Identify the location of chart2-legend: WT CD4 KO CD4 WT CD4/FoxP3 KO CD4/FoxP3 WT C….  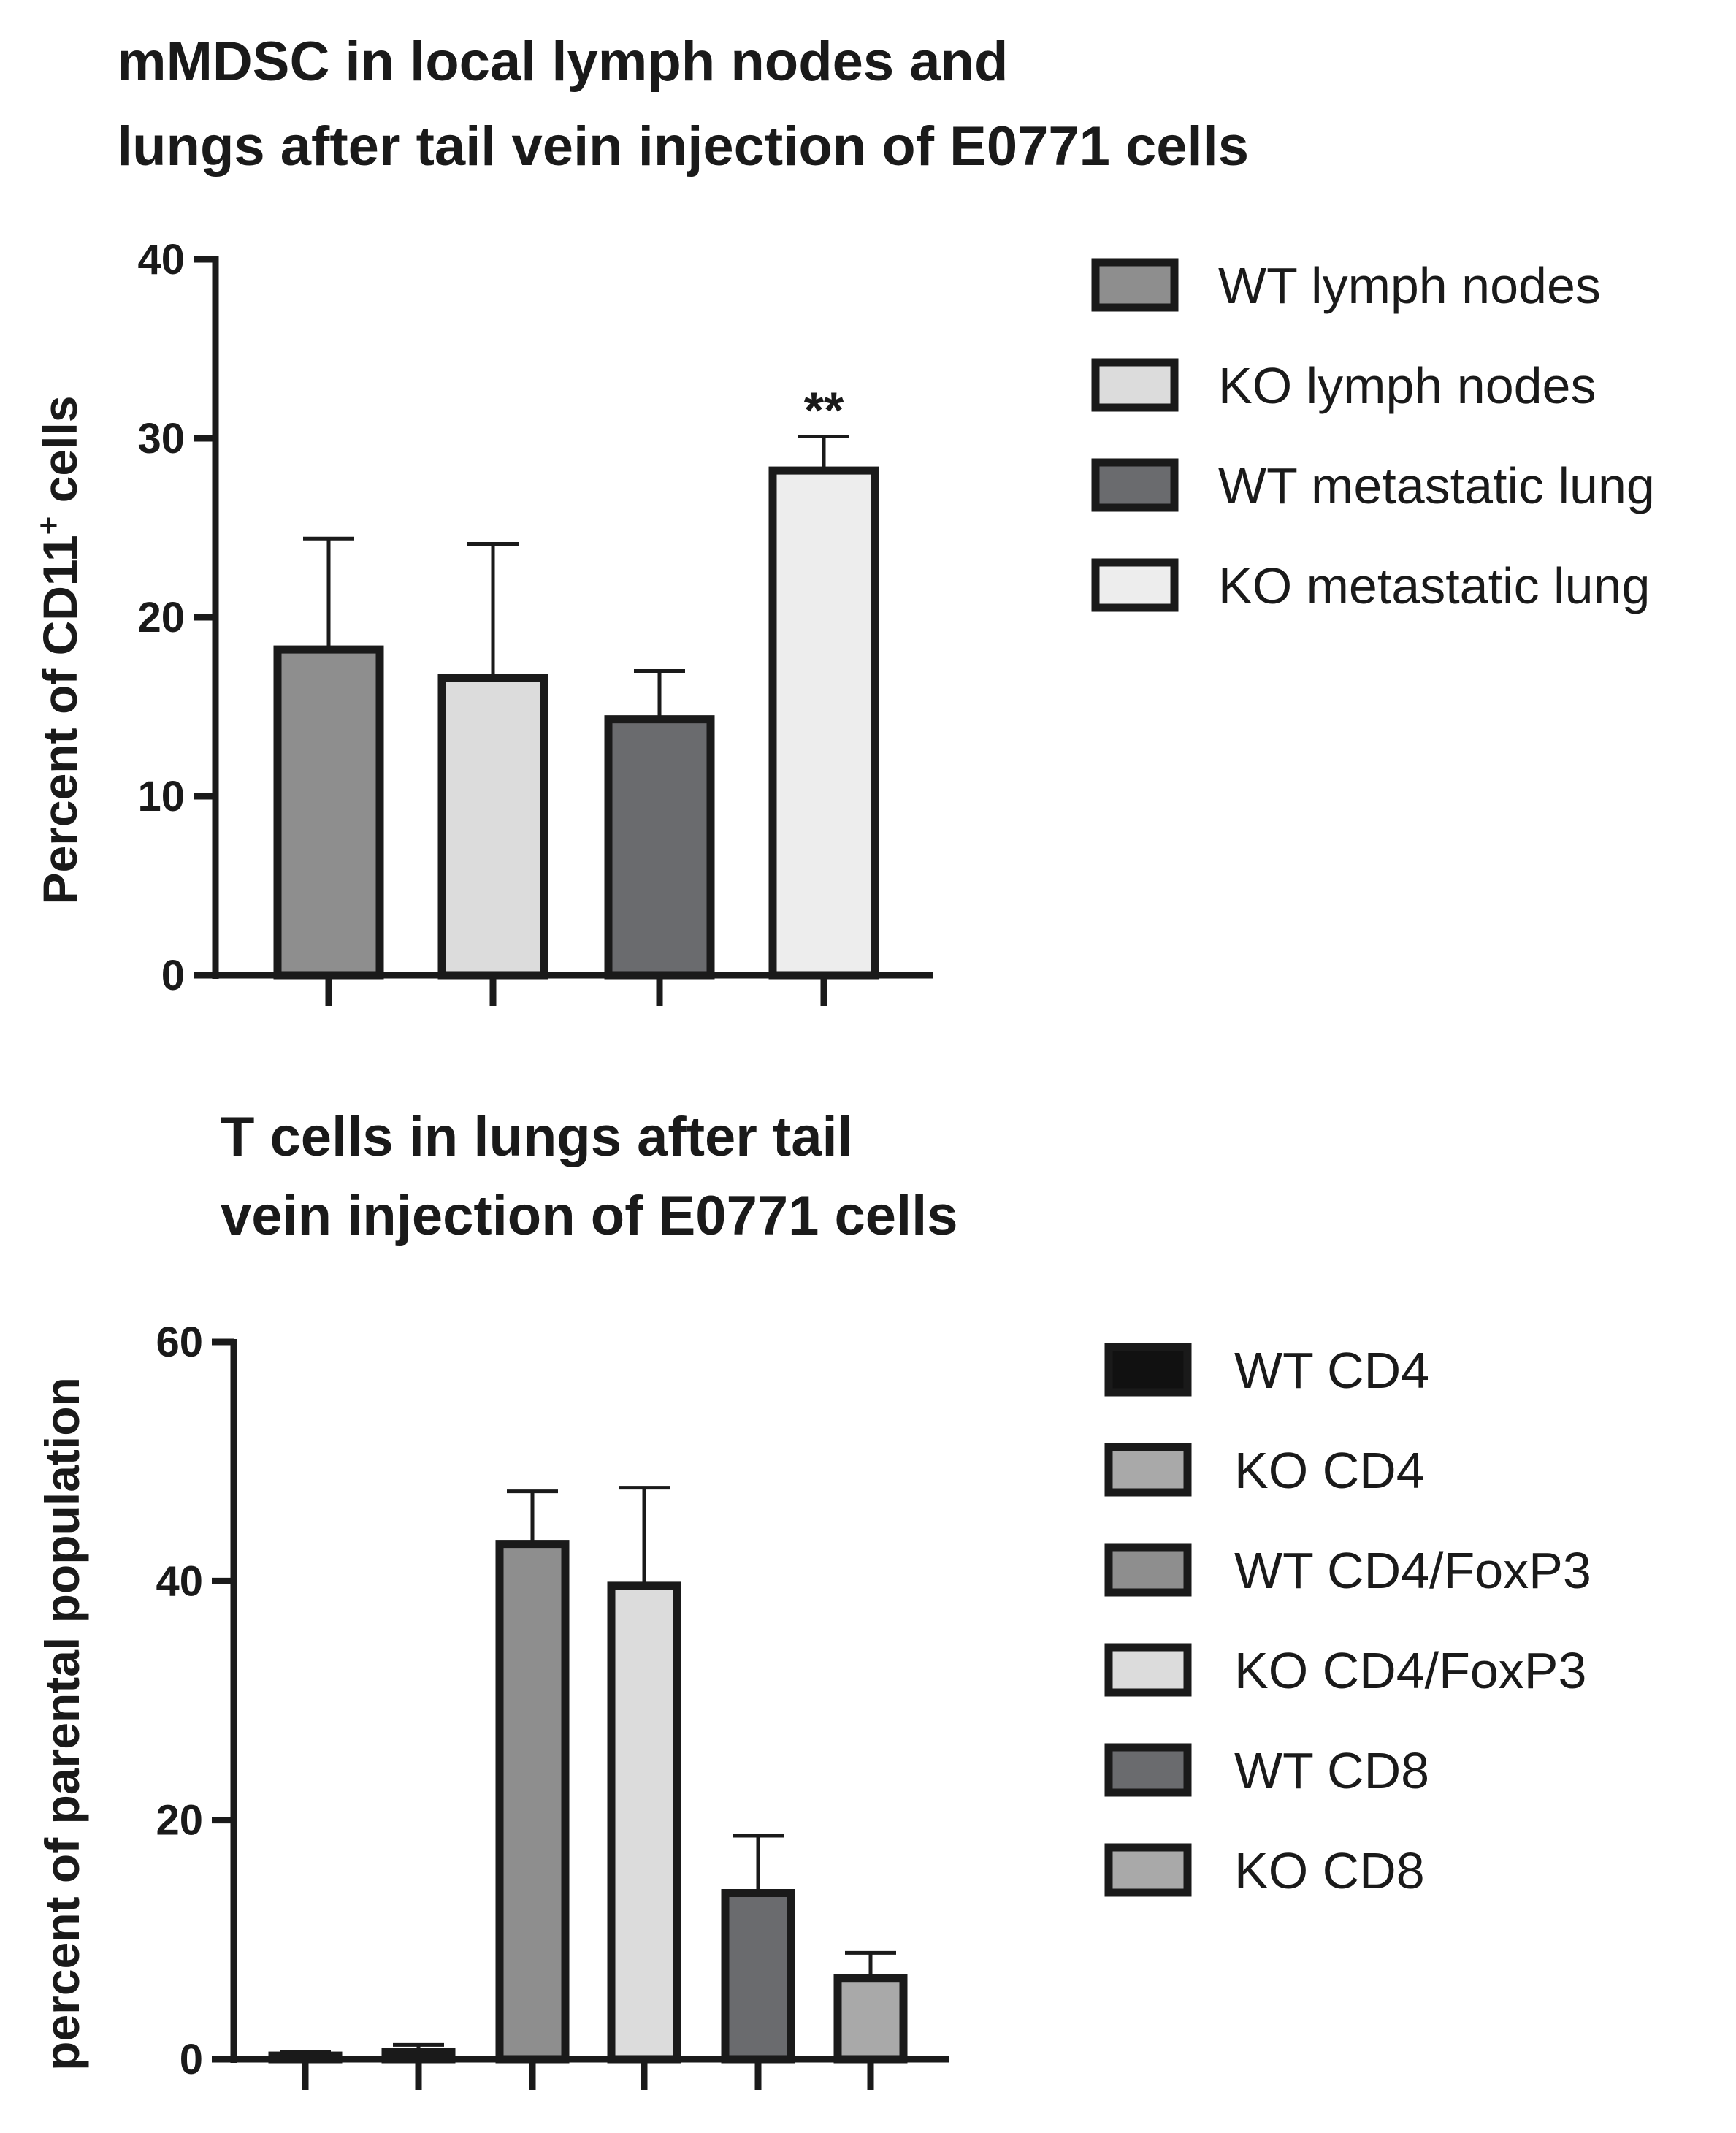
(1347, 1620).